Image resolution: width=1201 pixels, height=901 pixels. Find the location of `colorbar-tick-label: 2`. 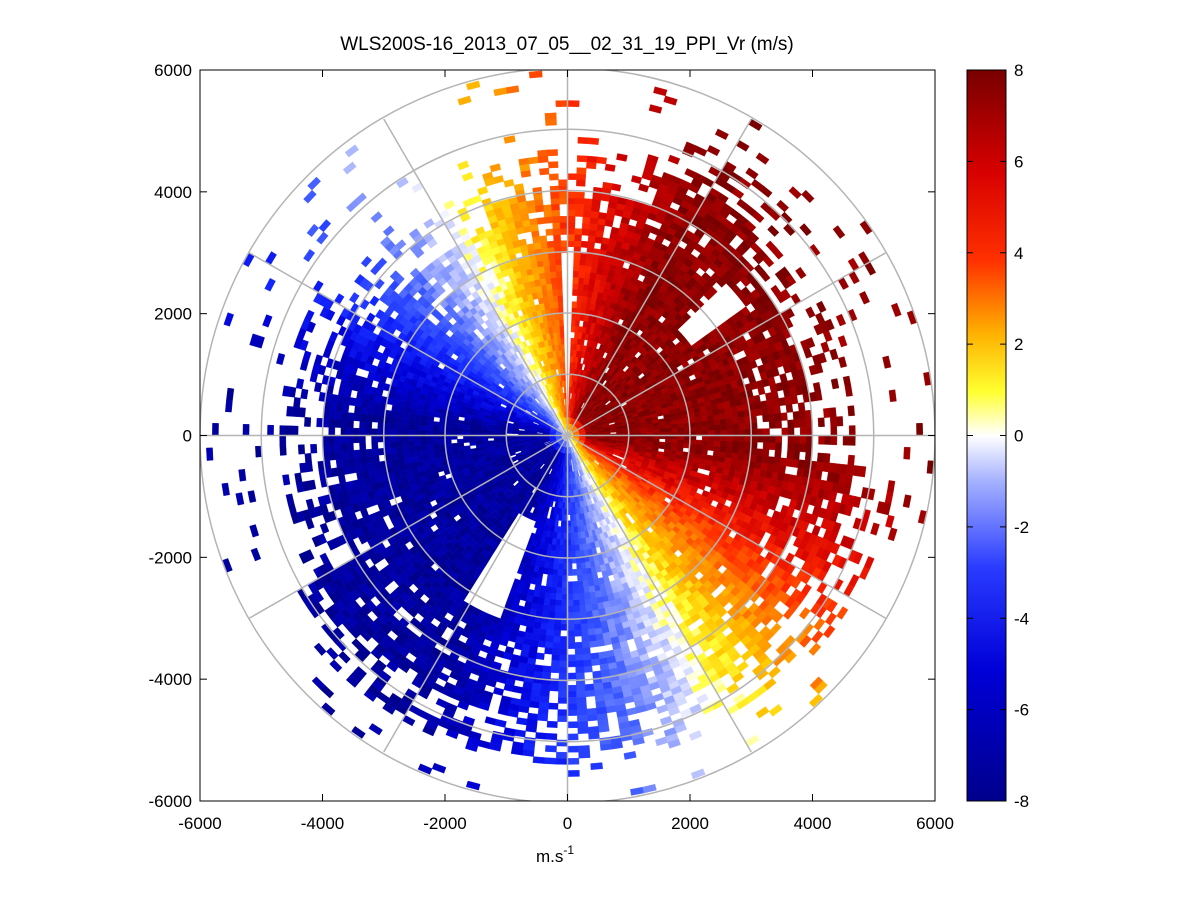

colorbar-tick-label: 2 is located at coordinates (1018, 344).